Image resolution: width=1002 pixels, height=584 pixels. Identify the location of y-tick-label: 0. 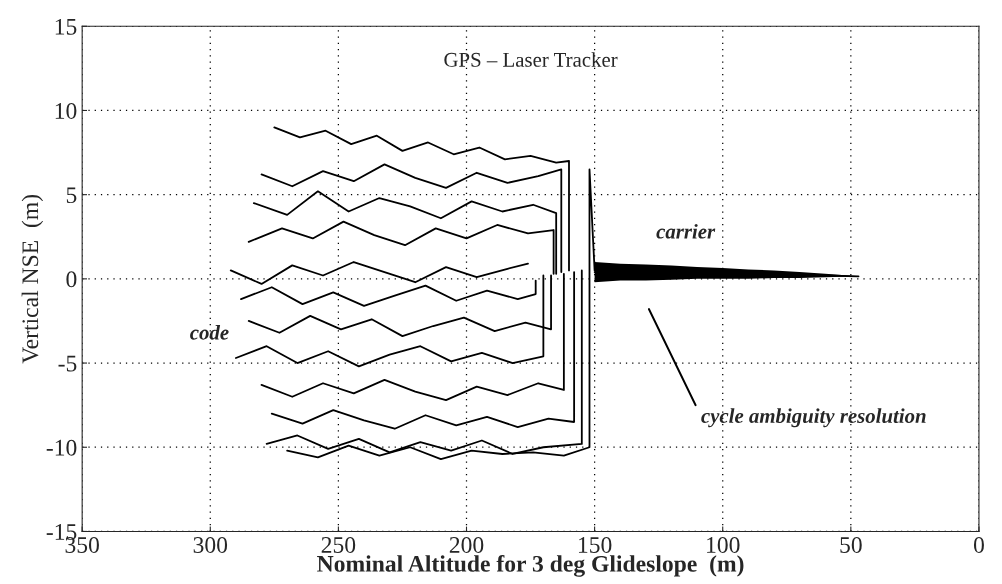
(71, 279).